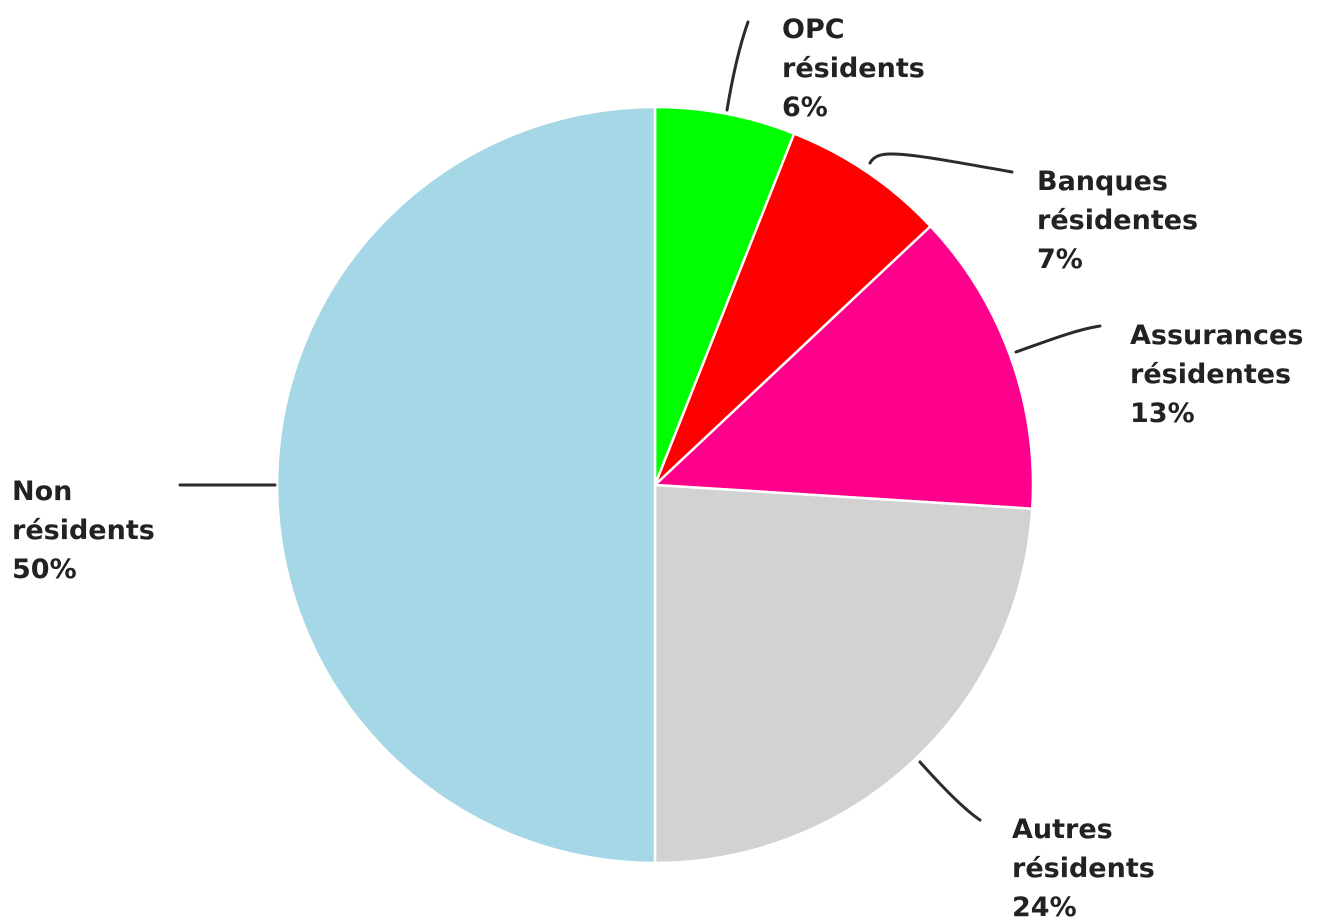 The width and height of the screenshot is (1330, 919). Describe the element at coordinates (843, 674) in the screenshot. I see `pie-slice-autres-residents` at that location.